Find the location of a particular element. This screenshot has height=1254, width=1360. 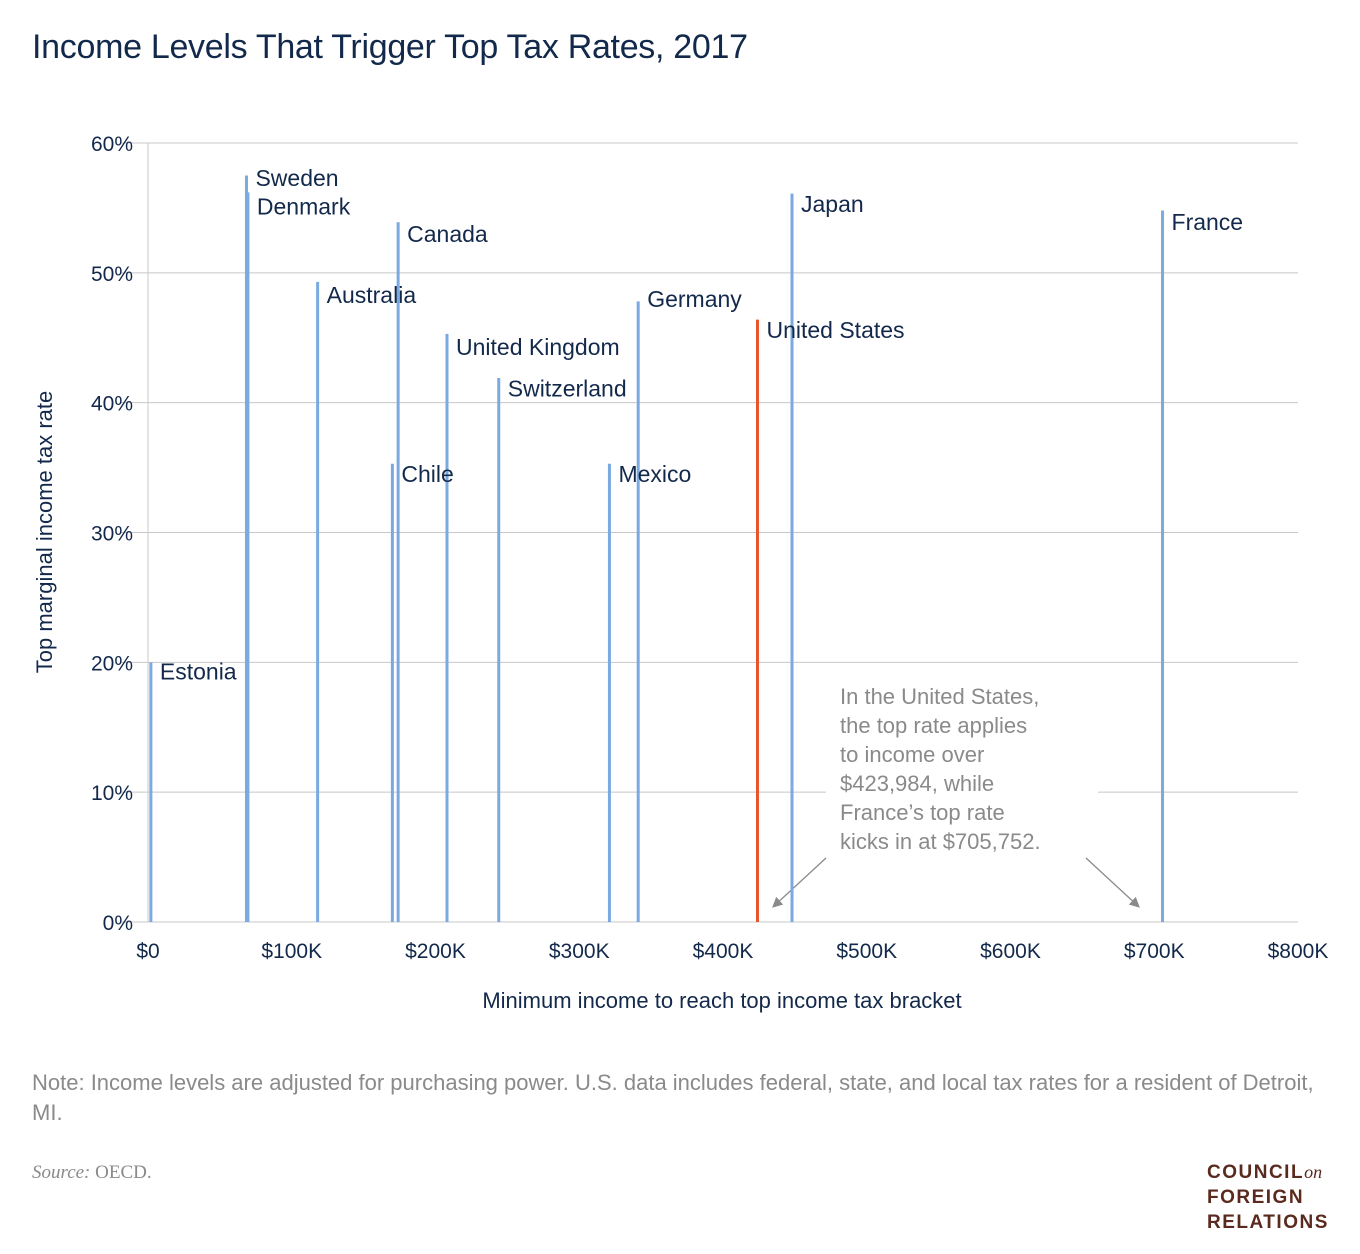

x-tick-label: $200K is located at coordinates (435, 951).